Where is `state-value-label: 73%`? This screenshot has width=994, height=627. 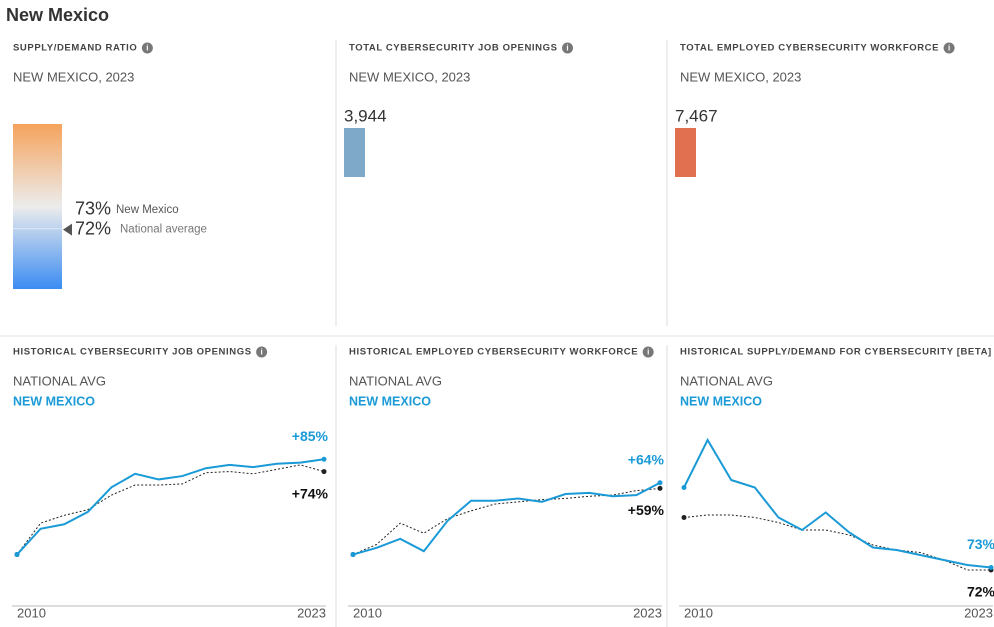 state-value-label: 73% is located at coordinates (93, 209).